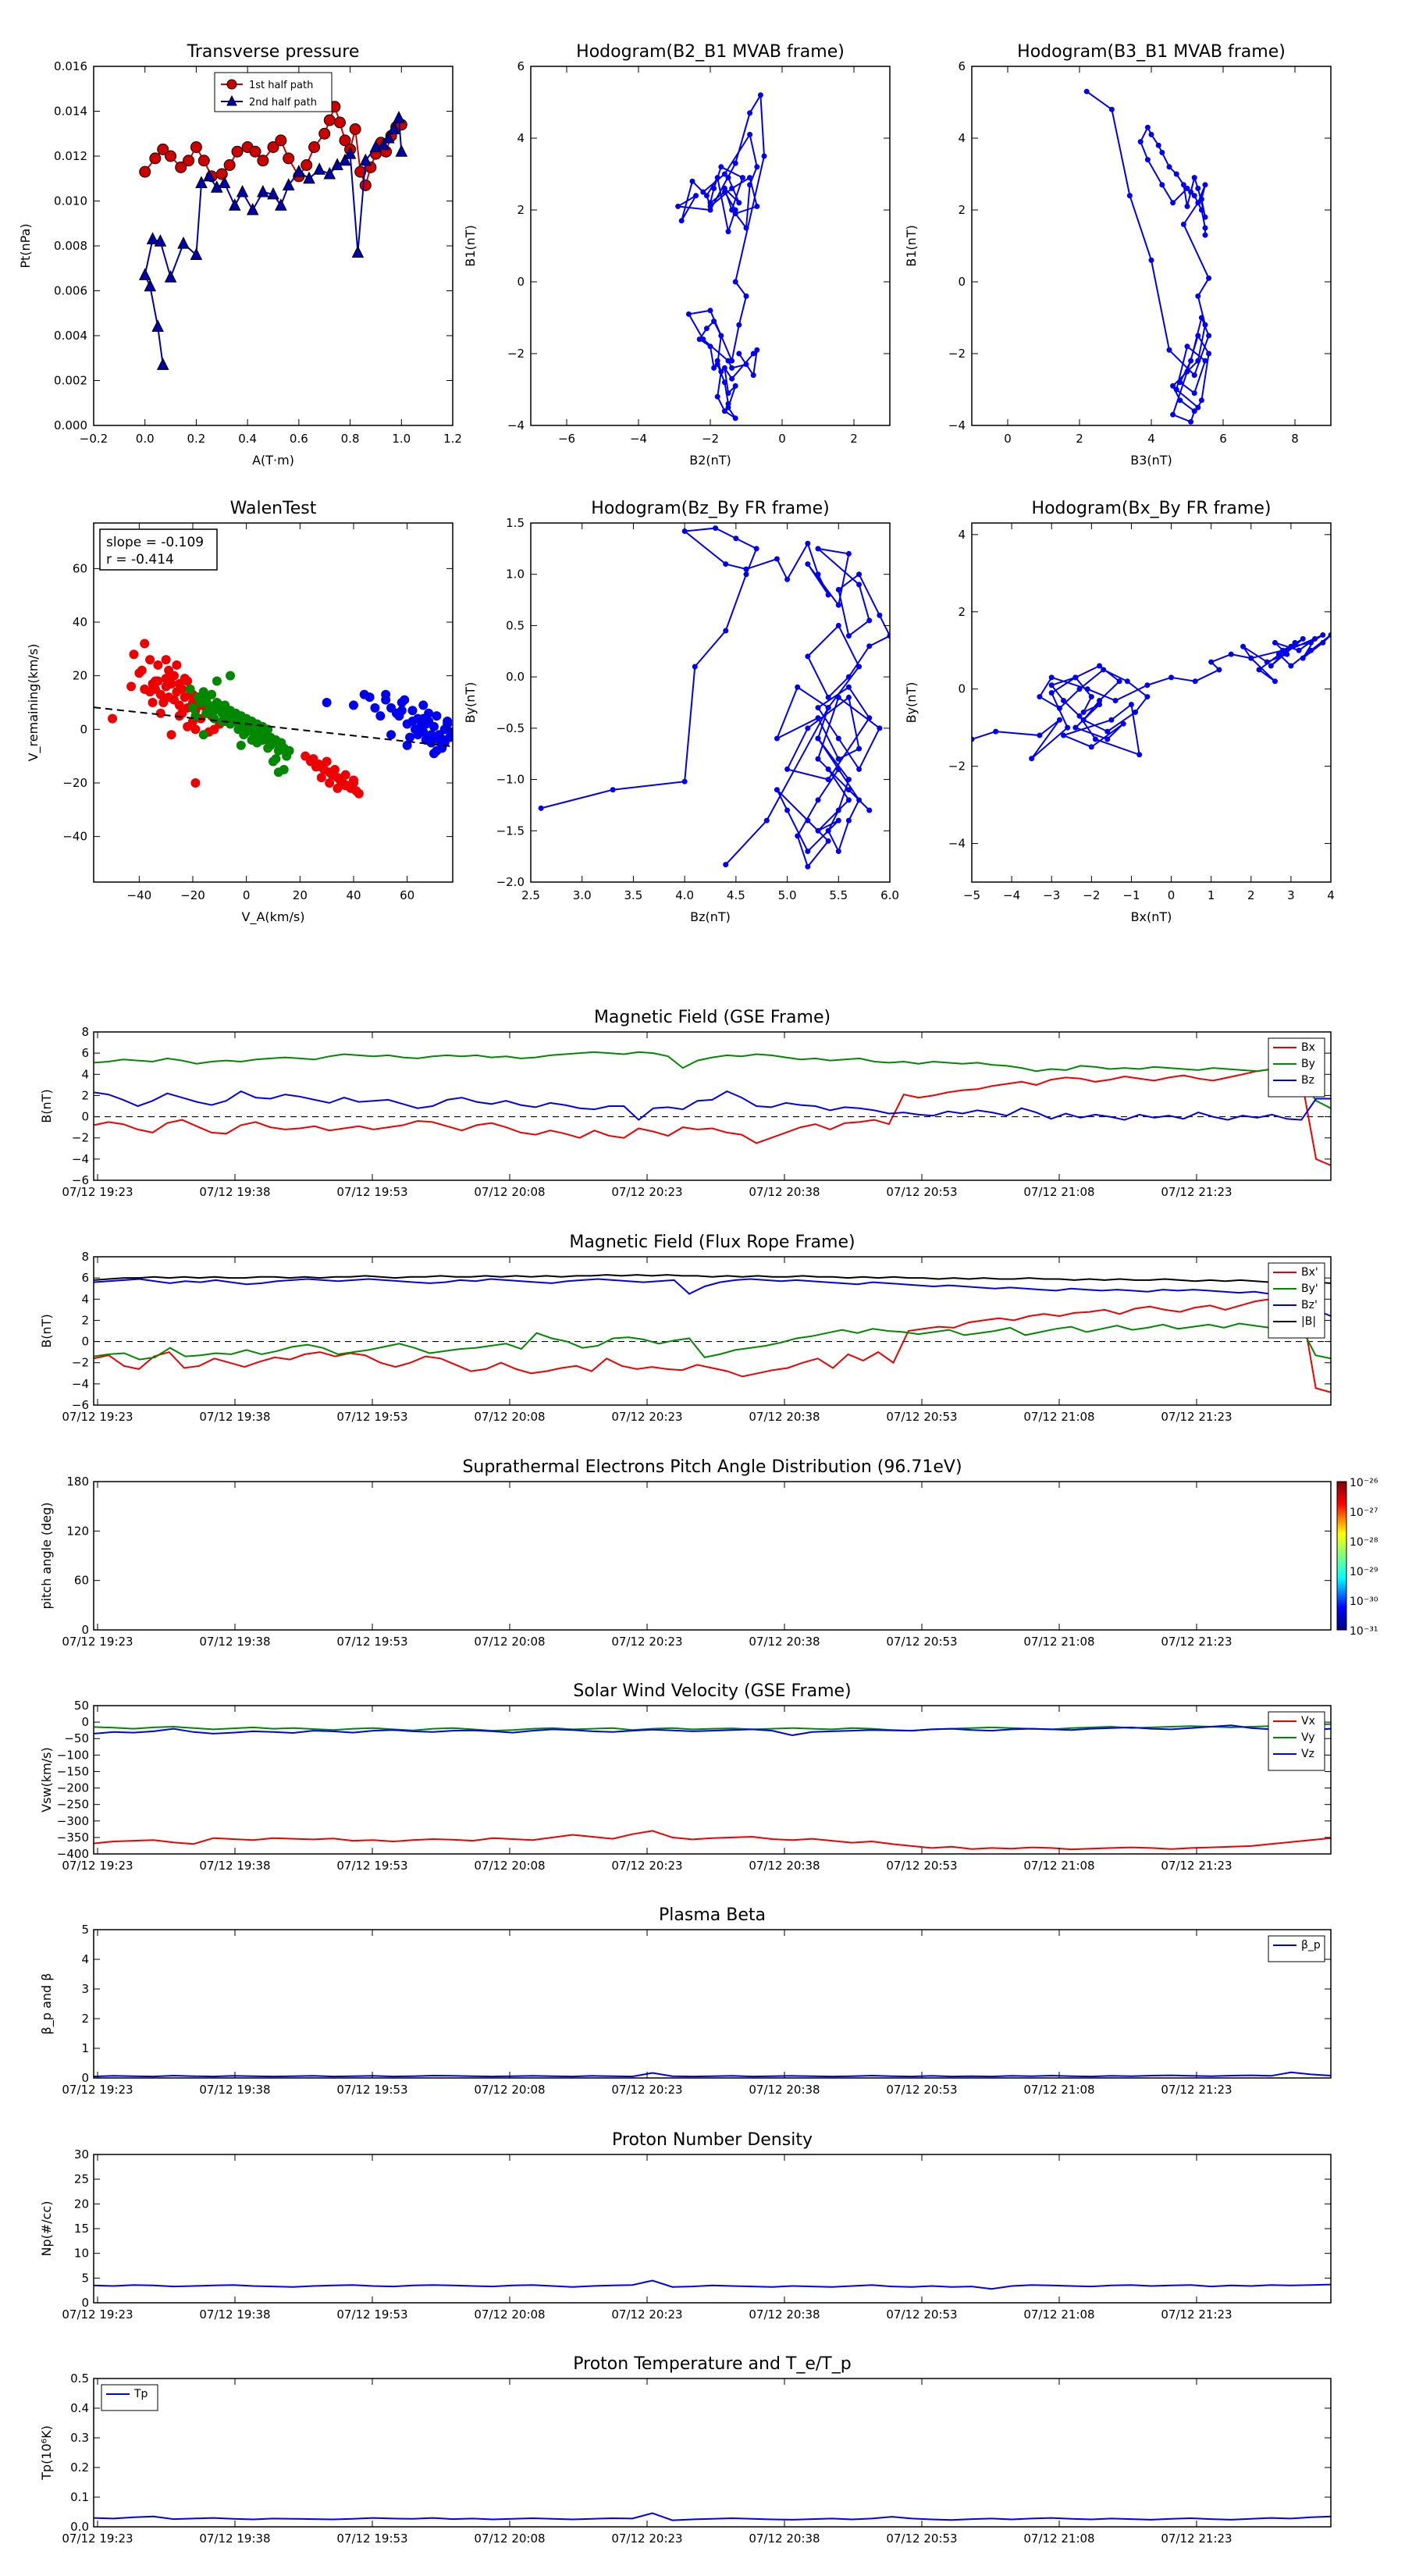  Describe the element at coordinates (1080, 439) in the screenshot. I see `x-tick-label: 2` at that location.